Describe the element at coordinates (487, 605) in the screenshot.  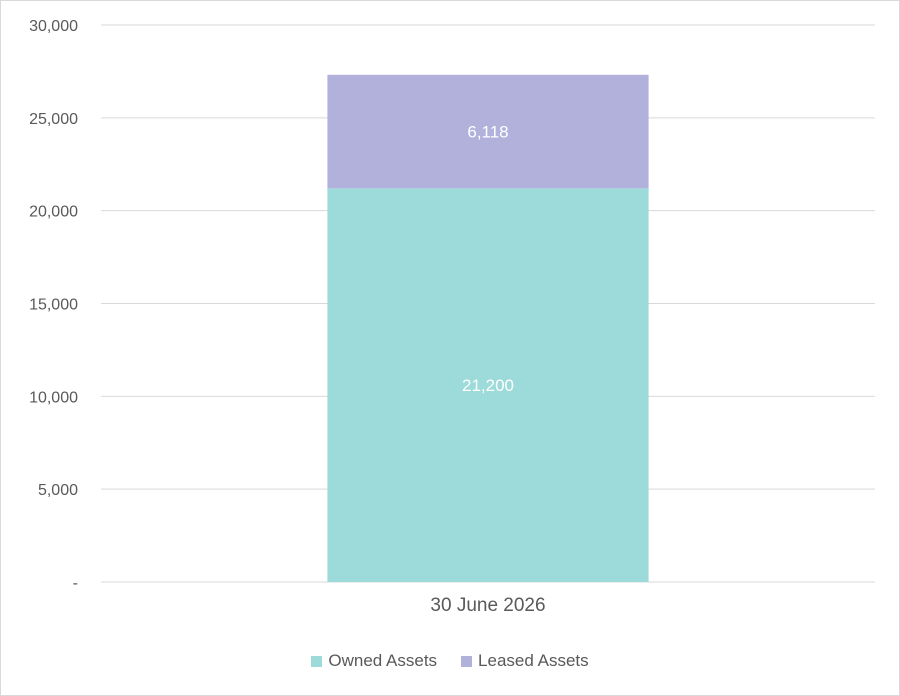
I see `x-category-label: 30 June 2026` at that location.